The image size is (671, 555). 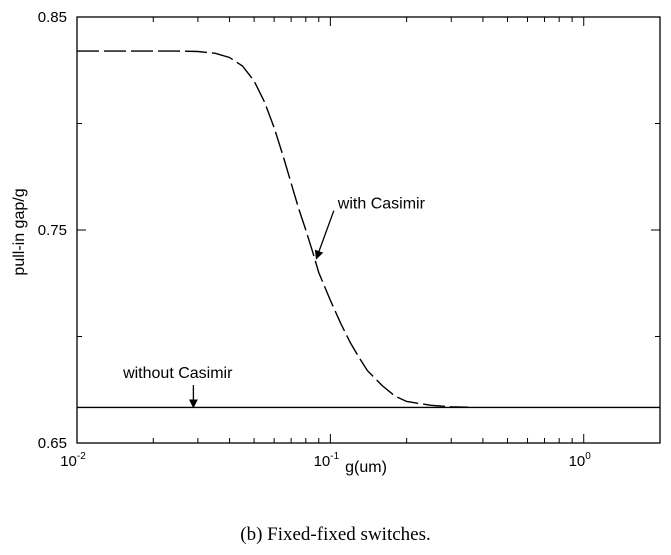 I want to click on annotation-without-casimir: without Casimir, so click(x=177, y=373).